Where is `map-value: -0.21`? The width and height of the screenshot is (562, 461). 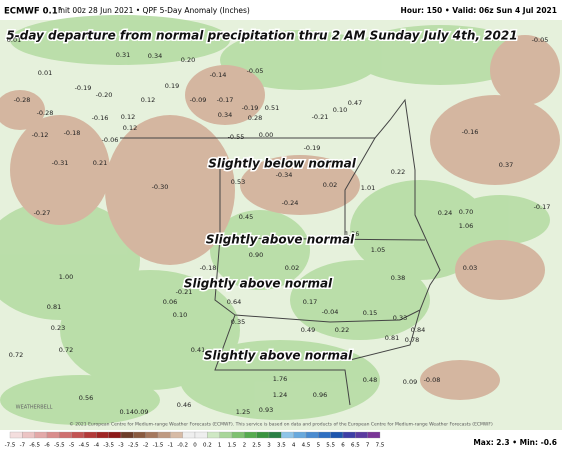 map-value: -0.21 is located at coordinates (184, 292).